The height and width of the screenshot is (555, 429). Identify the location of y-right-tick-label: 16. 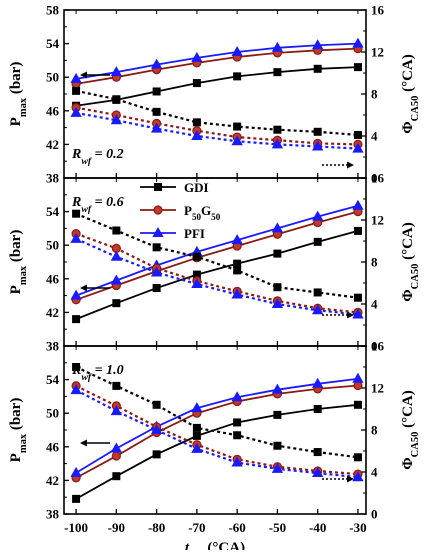
(378, 346).